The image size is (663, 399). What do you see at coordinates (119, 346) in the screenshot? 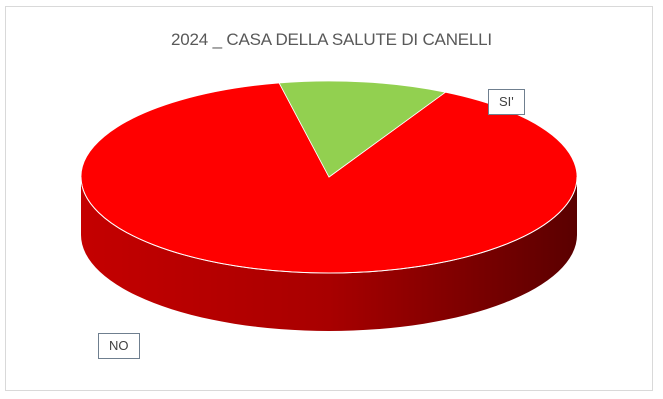
I see `data-label-no: NO` at bounding box center [119, 346].